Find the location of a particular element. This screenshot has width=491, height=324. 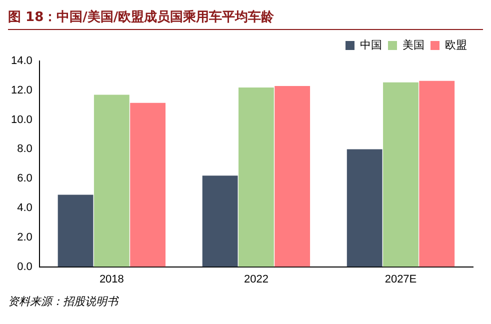

y-tick-label: 2.0 is located at coordinates (24, 237).